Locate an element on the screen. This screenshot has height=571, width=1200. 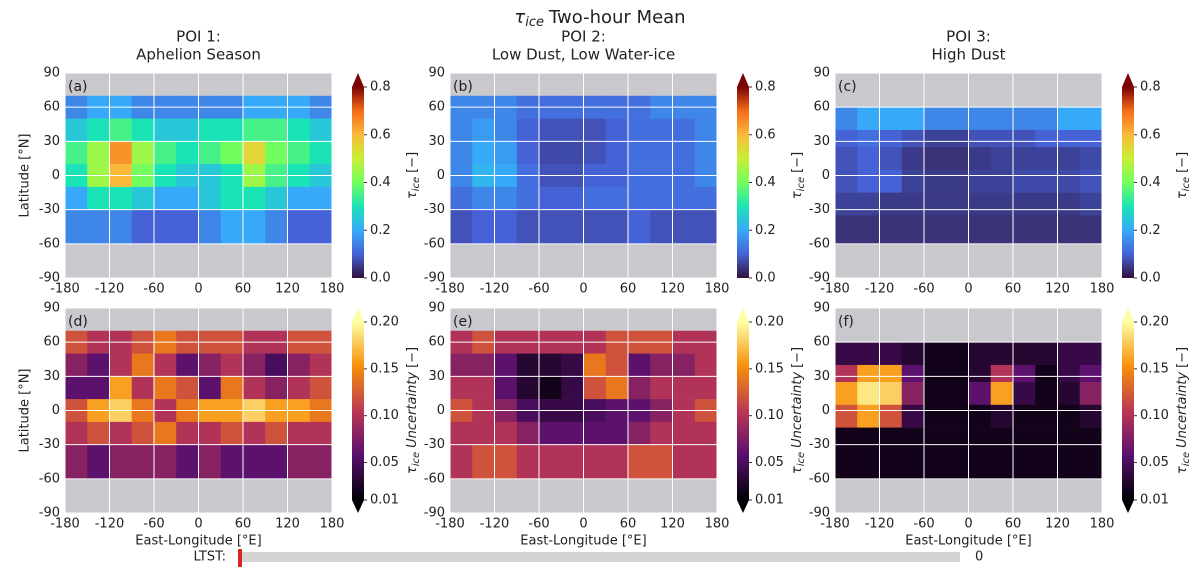
colorbar-label-italic: Uncertainty is located at coordinates (797, 410).